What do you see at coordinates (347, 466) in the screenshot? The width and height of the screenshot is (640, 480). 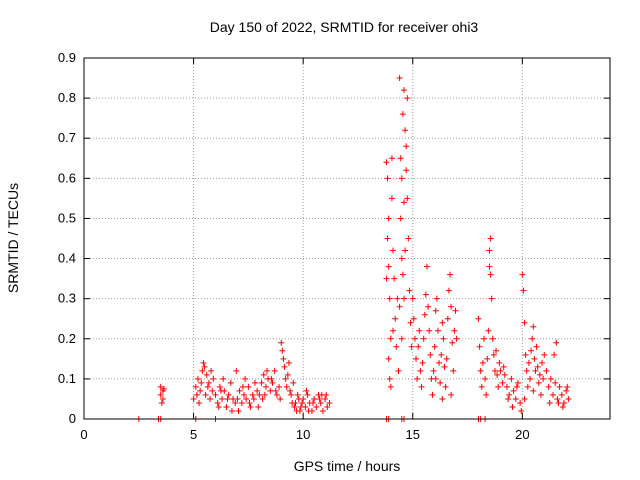 I see `x-axis-label: GPS time / hours` at bounding box center [347, 466].